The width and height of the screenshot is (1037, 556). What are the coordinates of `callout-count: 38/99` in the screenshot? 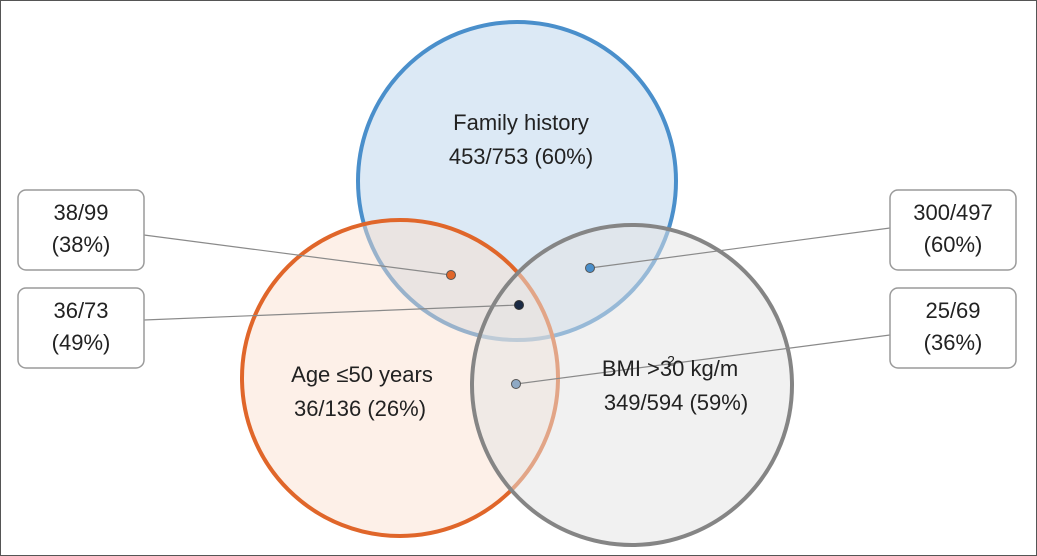 It's located at (80, 212).